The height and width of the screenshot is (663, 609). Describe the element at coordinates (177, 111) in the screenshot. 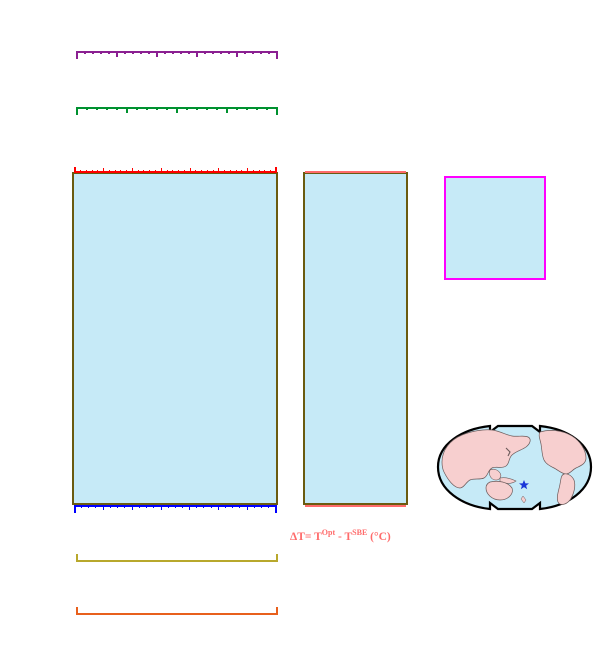

I see `oxygen-scalebar` at that location.